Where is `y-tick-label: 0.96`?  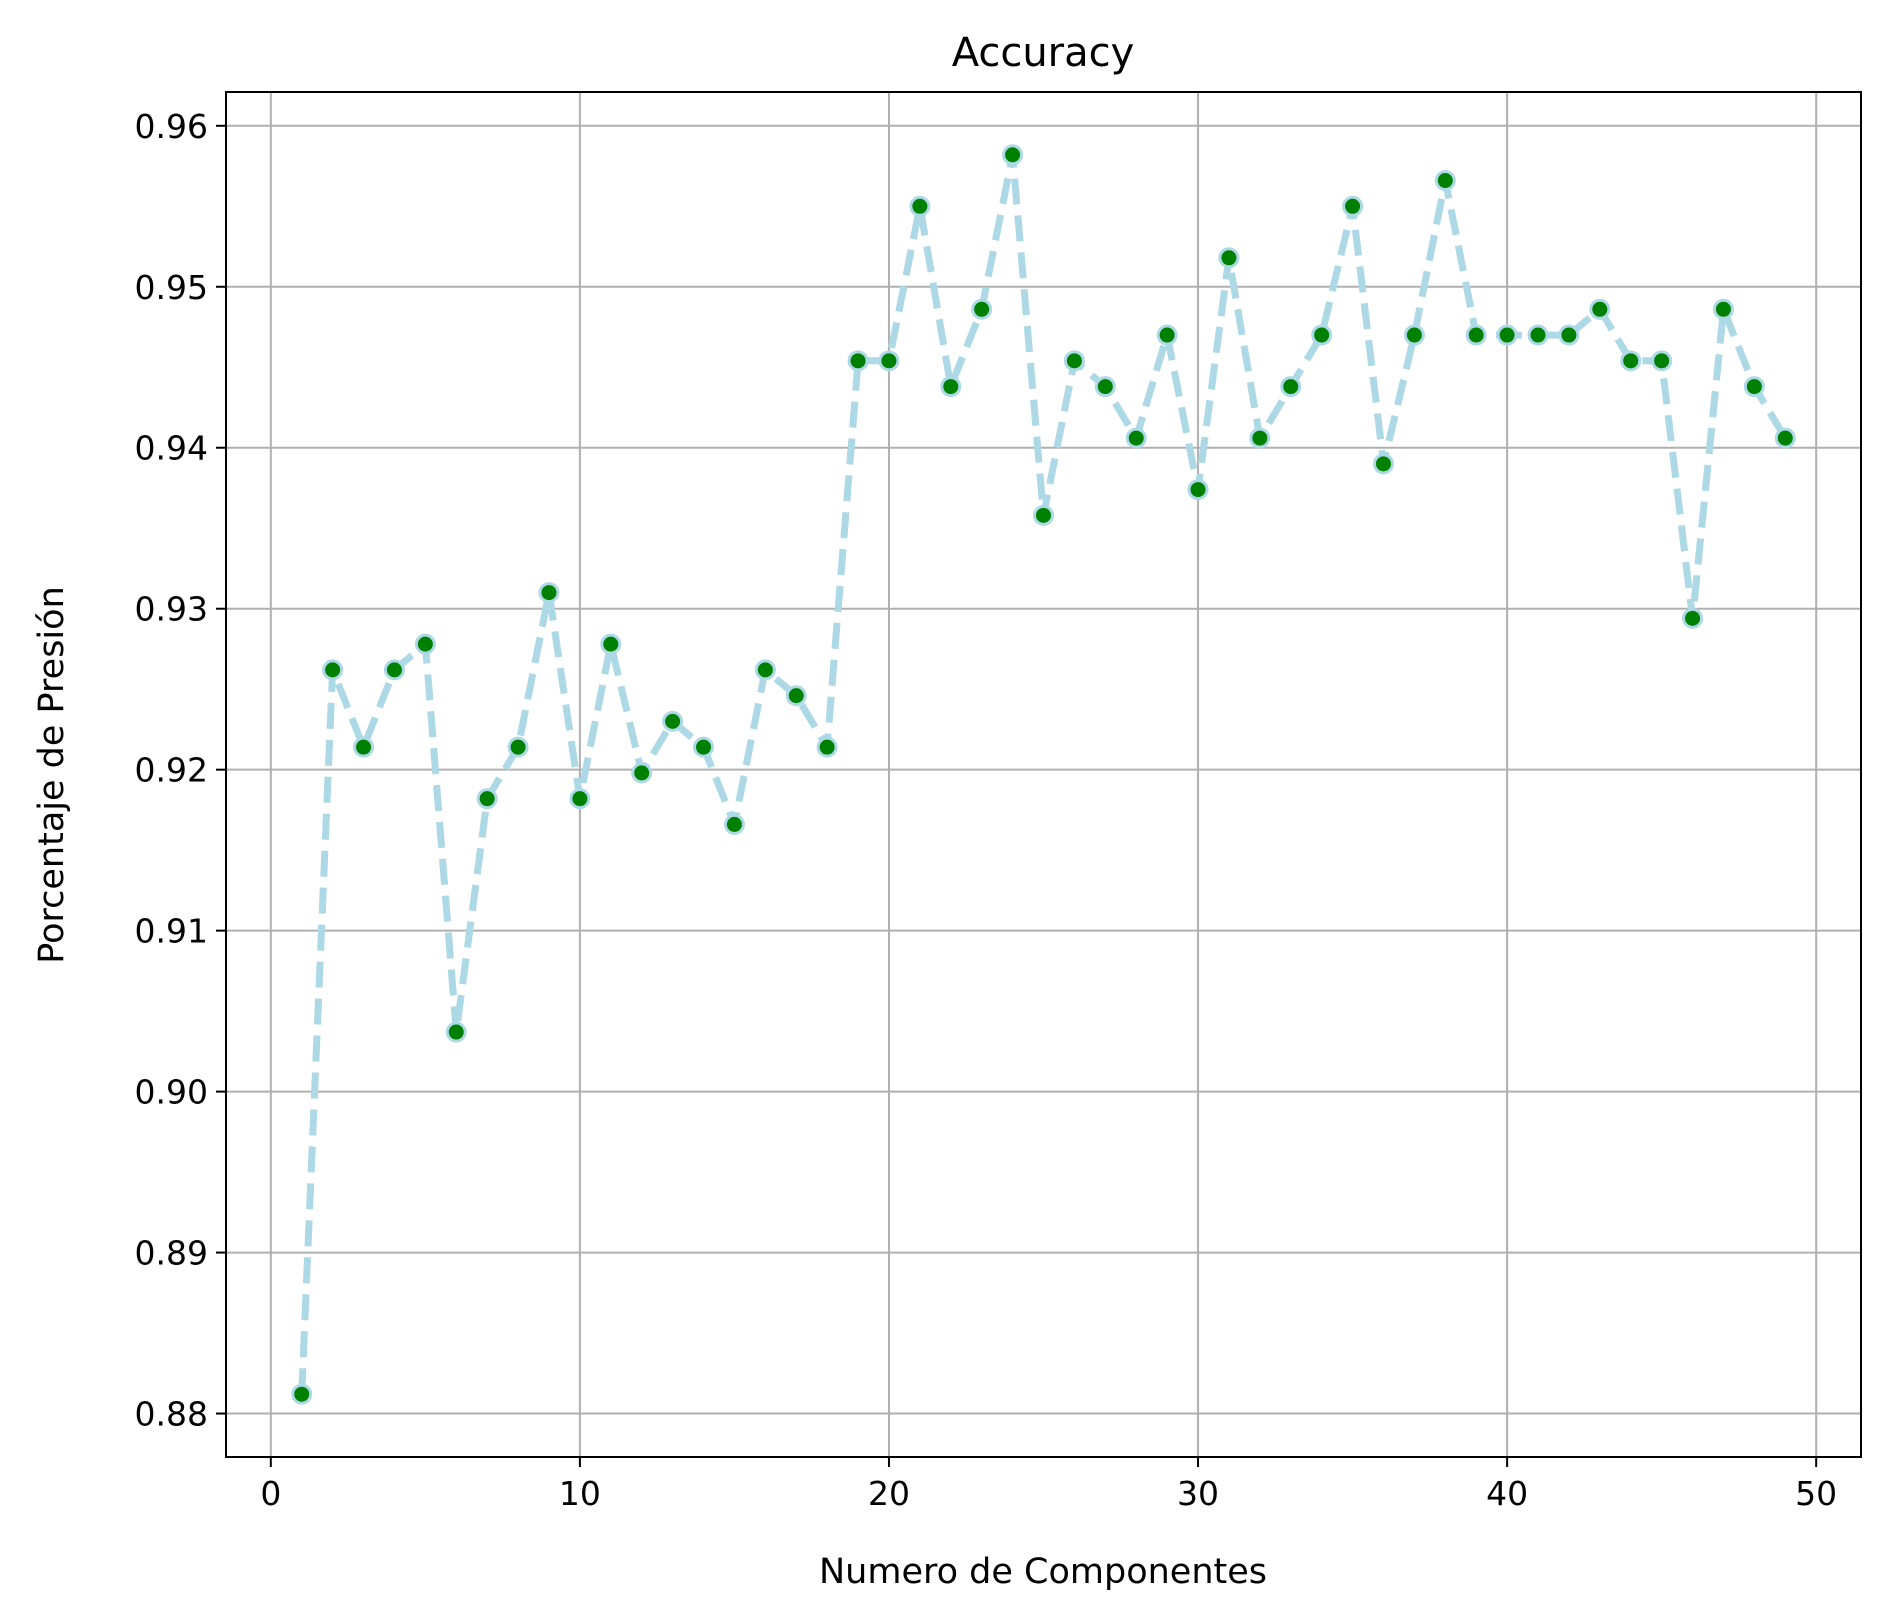 y-tick-label: 0.96 is located at coordinates (171, 126).